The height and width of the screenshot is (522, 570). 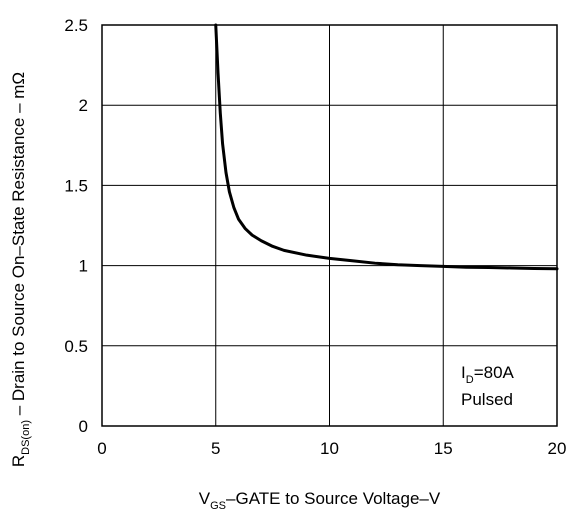 What do you see at coordinates (443, 448) in the screenshot?
I see `x-tick-label: 15` at bounding box center [443, 448].